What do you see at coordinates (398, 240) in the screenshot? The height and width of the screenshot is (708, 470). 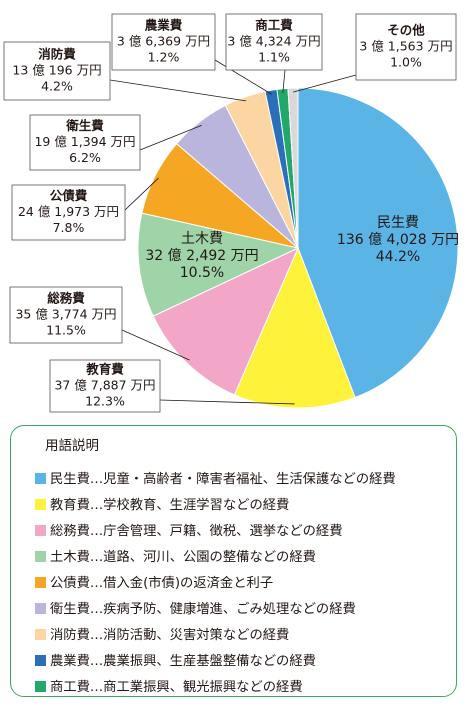 I see `slice-label: 136 億 4,028 万円` at bounding box center [398, 240].